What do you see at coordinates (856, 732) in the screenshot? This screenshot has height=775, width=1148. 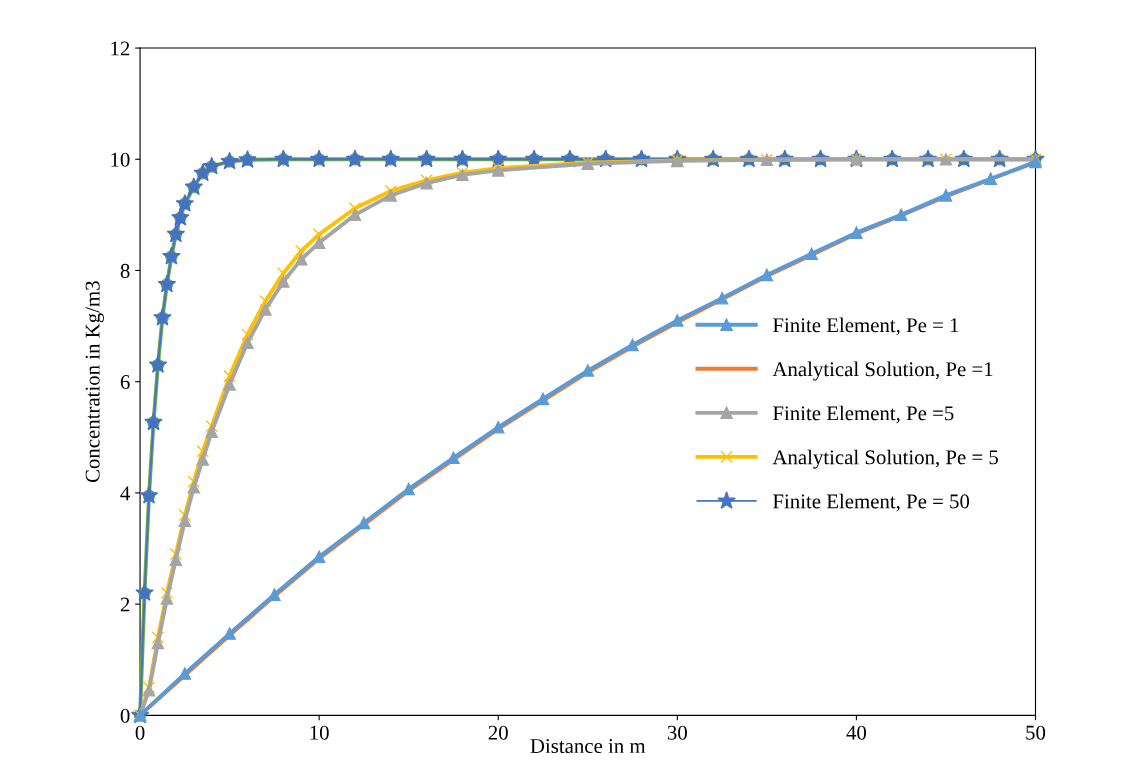 I see `x-tick-label: 40` at bounding box center [856, 732].